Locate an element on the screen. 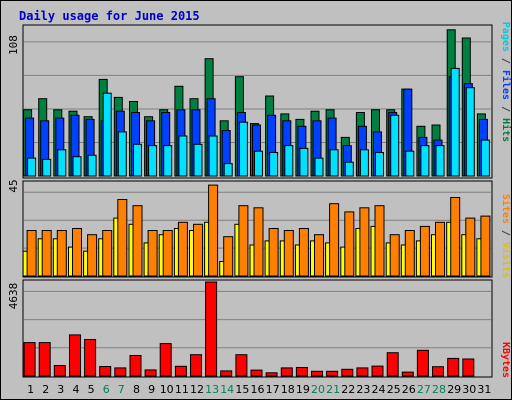 The height and width of the screenshot is (400, 512). day-label-17: 17 is located at coordinates (273, 389).